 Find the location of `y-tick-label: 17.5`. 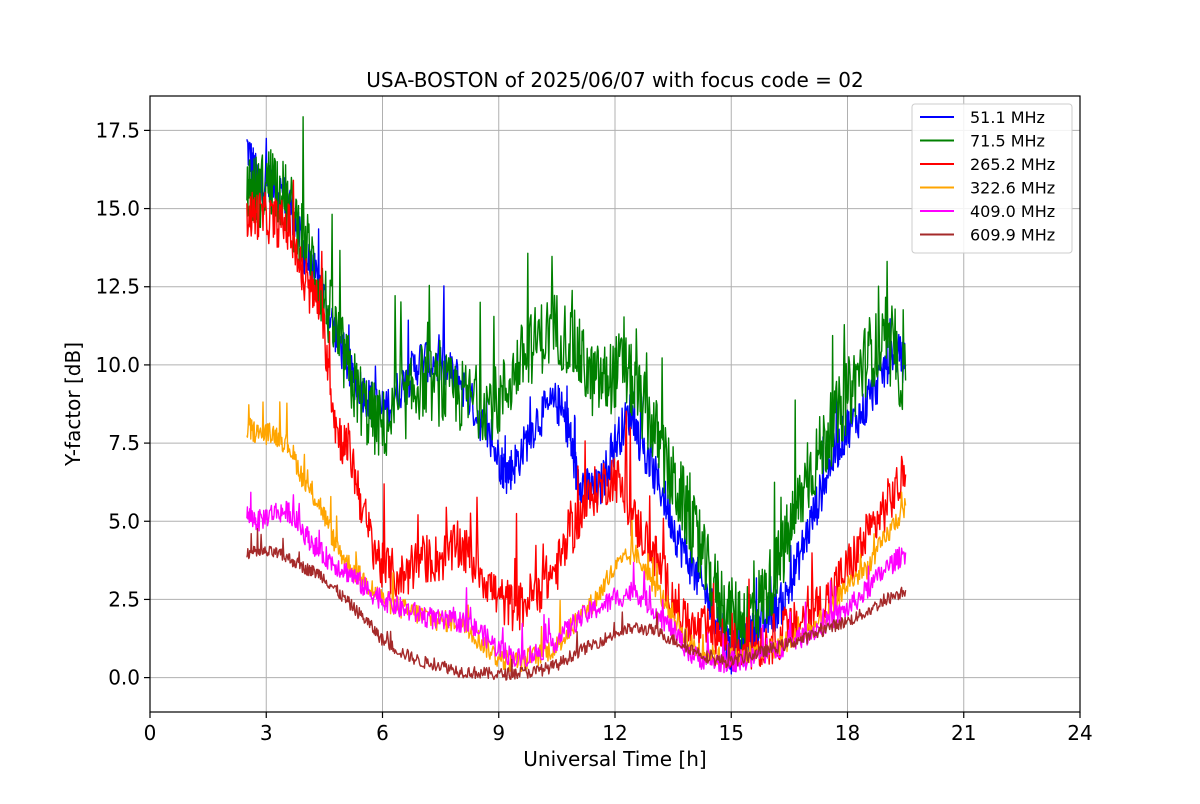

y-tick-label: 17.5 is located at coordinates (117, 130).